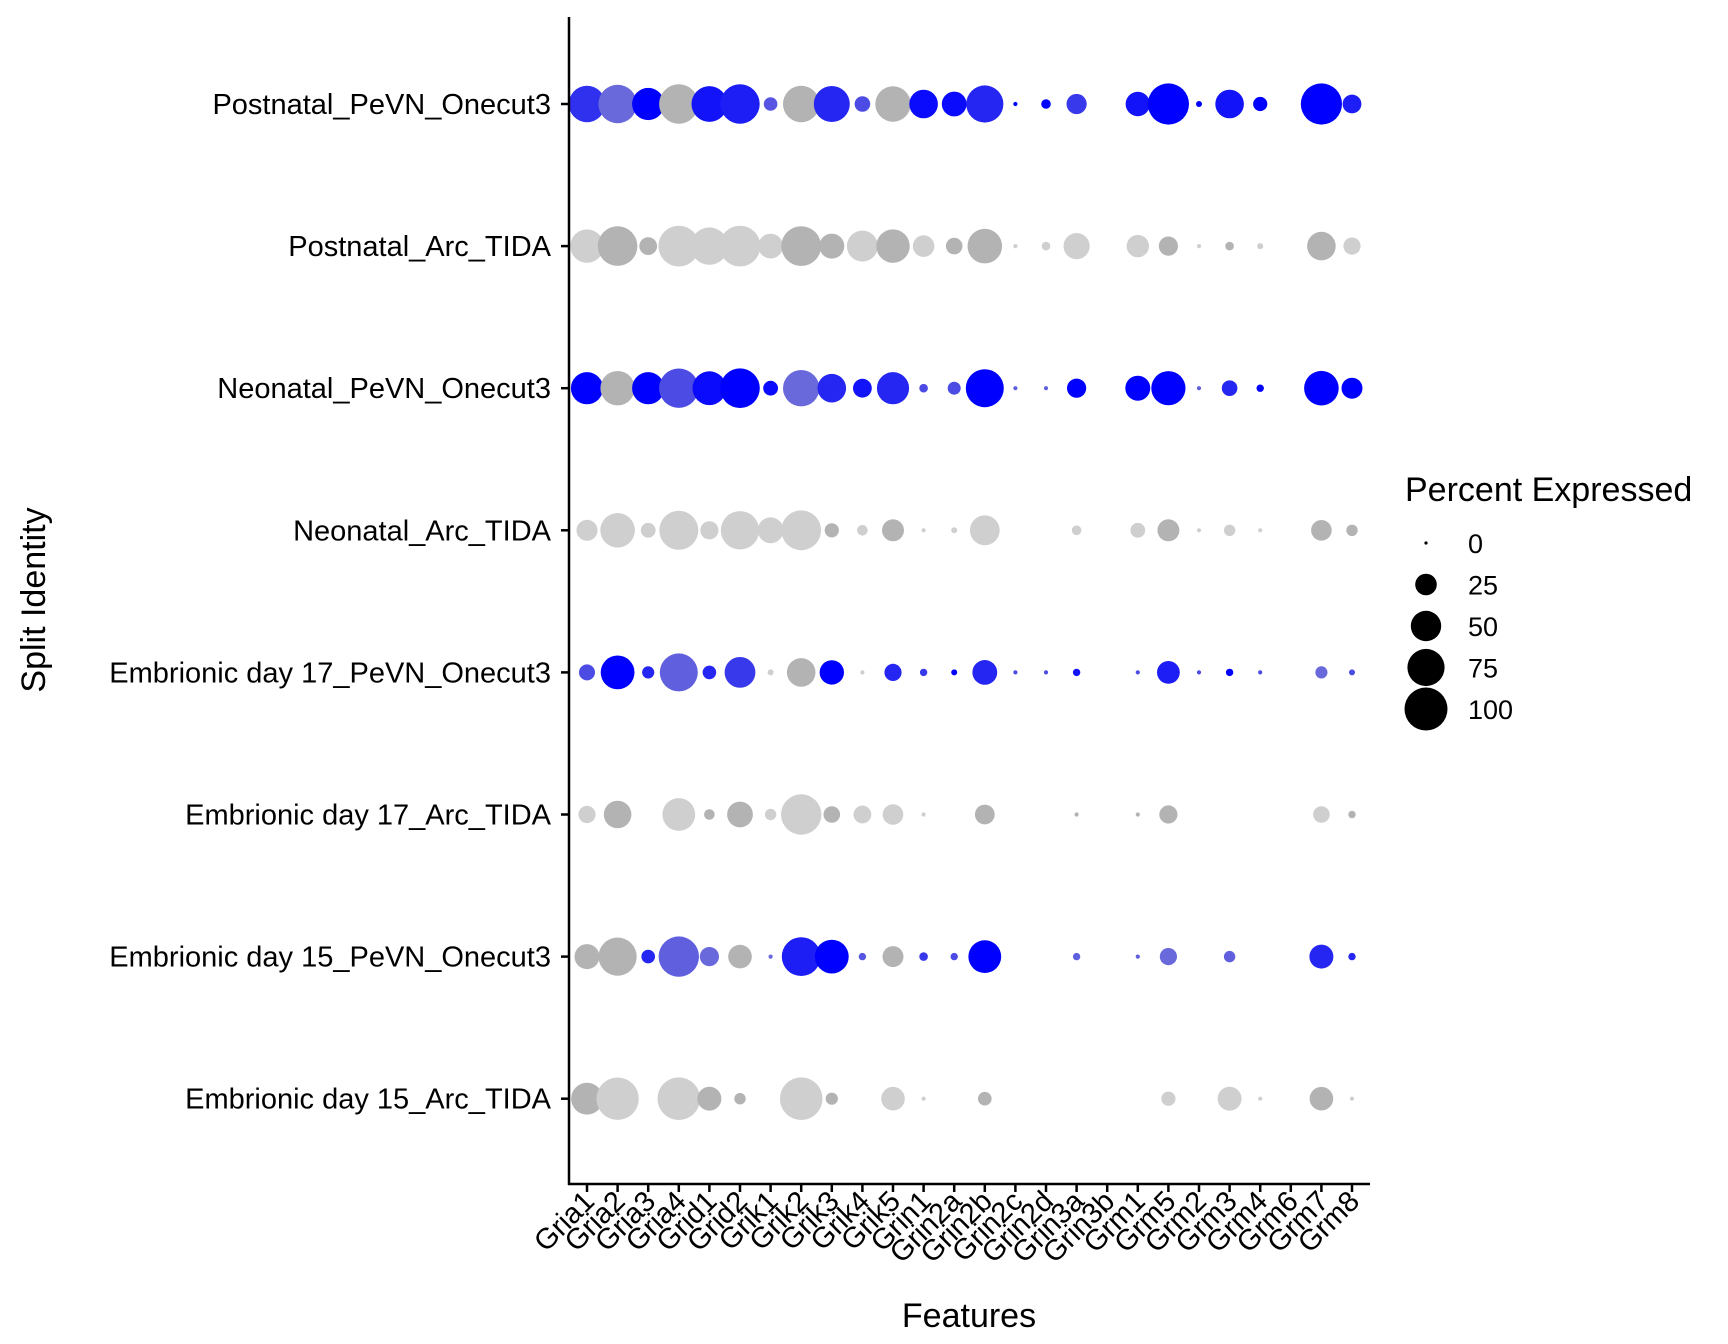 Image resolution: width=1728 pixels, height=1344 pixels. Describe the element at coordinates (1426, 543) in the screenshot. I see `legend-dot` at that location.